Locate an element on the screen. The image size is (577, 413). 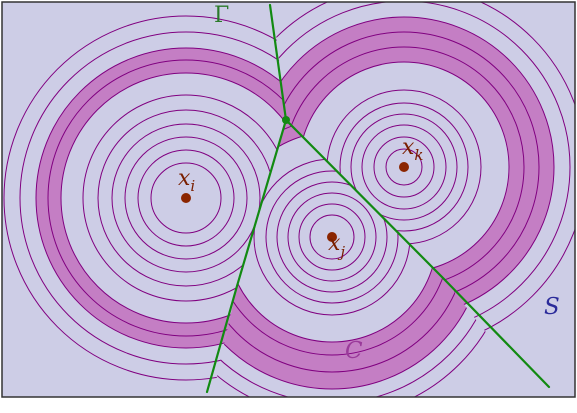
gamma-segment-i-j is located at coordinates (246, 256).